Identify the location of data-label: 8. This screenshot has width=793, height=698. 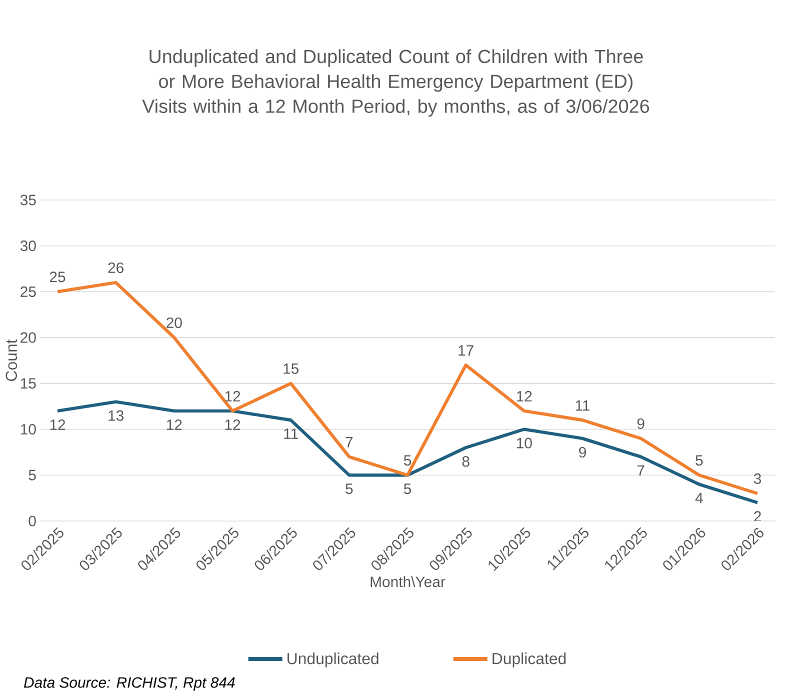
(466, 461).